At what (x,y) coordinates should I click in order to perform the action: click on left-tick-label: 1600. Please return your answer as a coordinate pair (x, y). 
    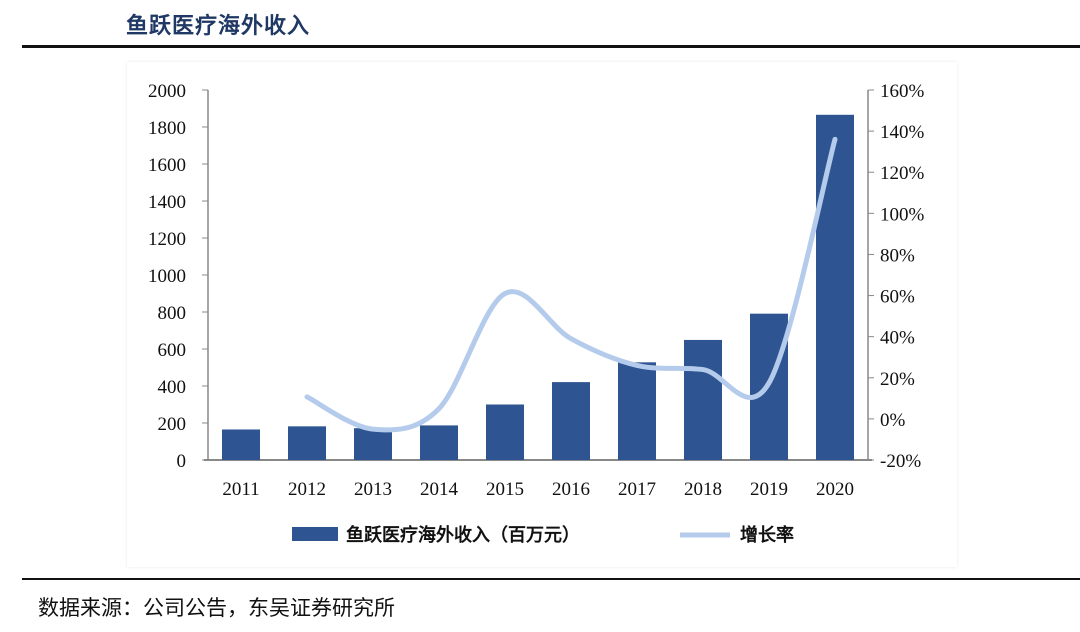
    Looking at the image, I should click on (167, 165).